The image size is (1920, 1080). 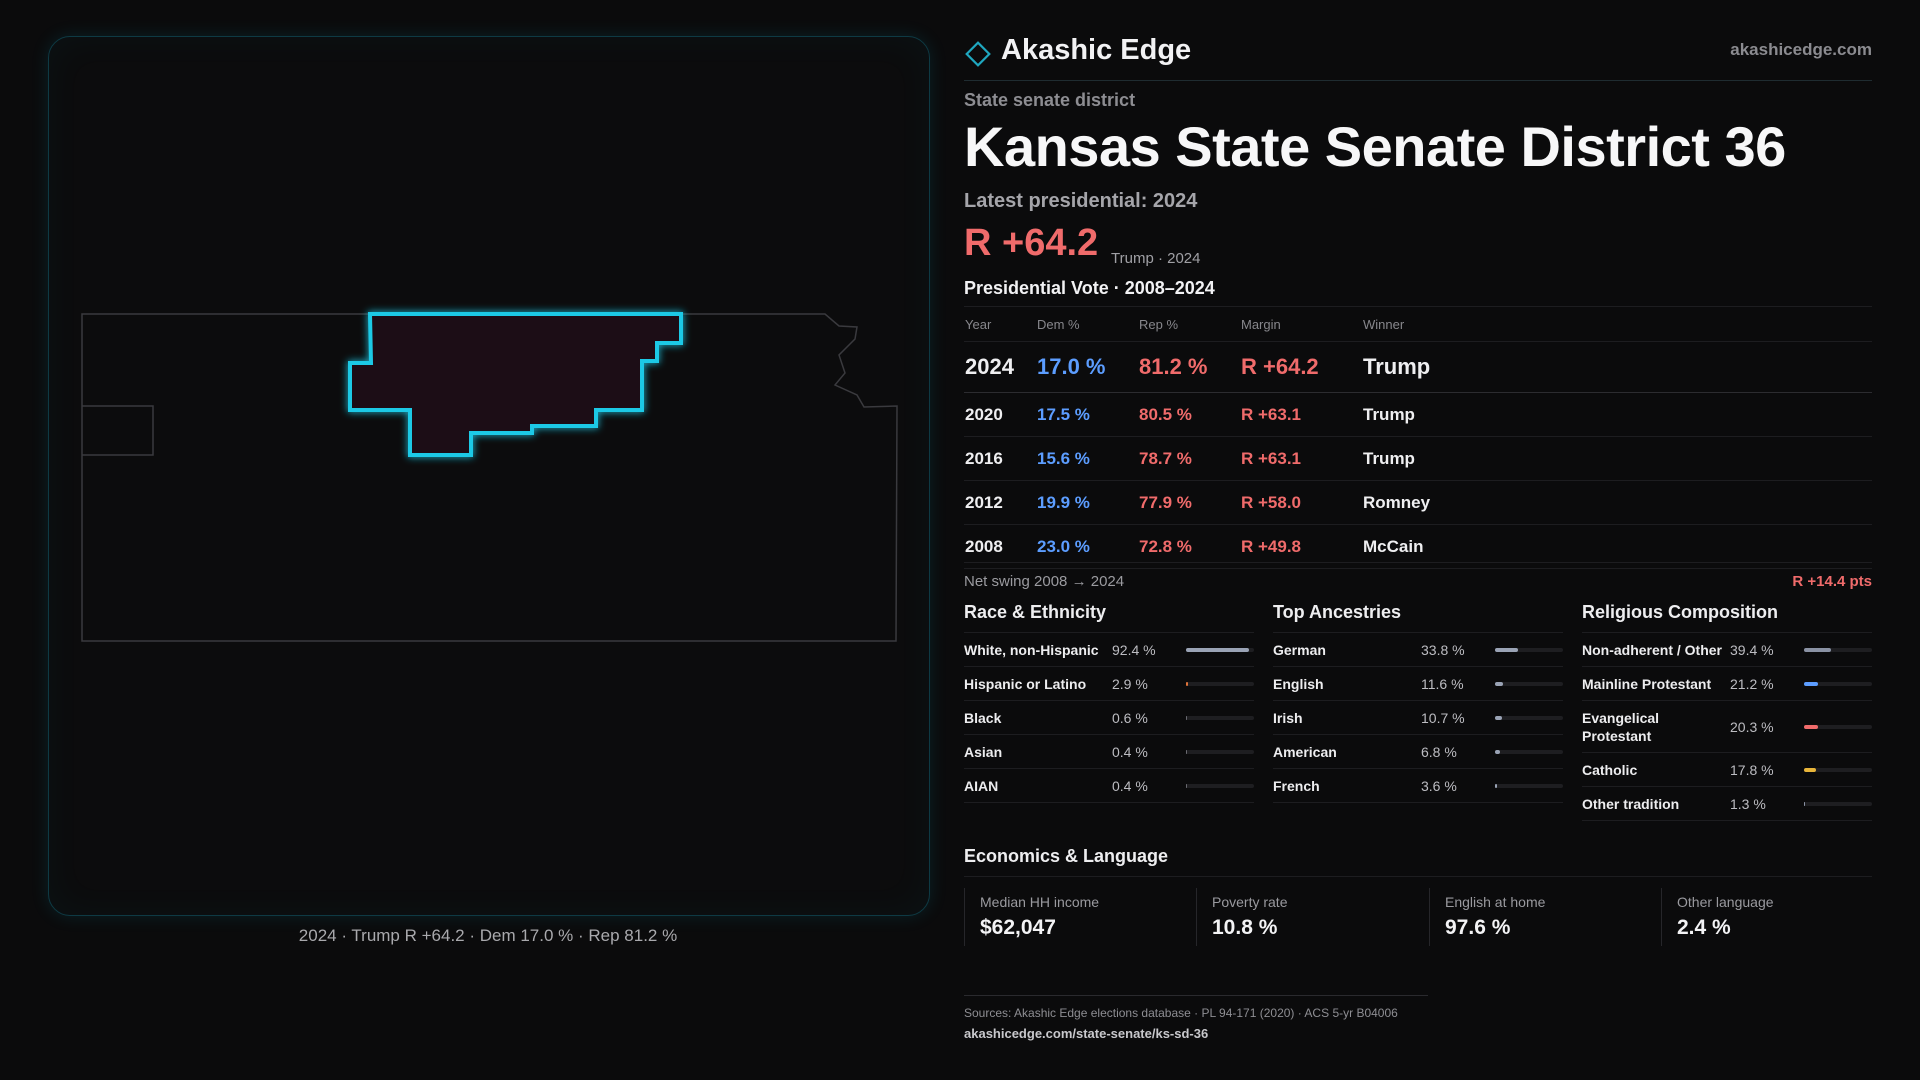 I want to click on religion-title: Religious Composition, so click(x=1727, y=617).